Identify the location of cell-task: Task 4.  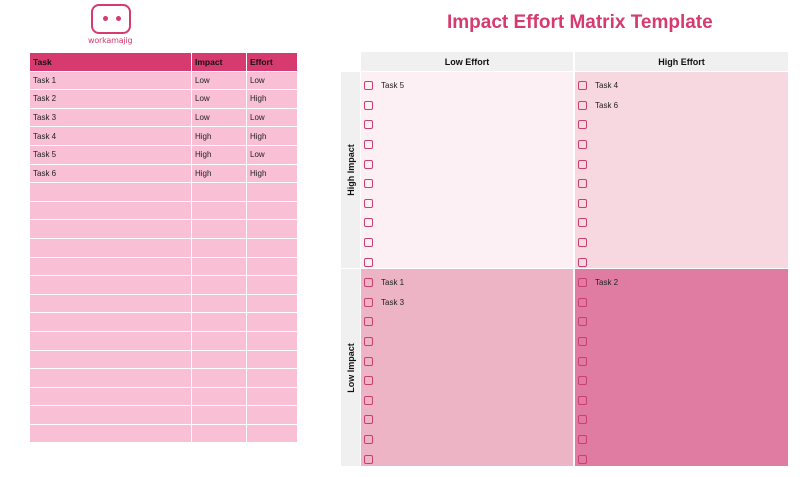
(110, 136).